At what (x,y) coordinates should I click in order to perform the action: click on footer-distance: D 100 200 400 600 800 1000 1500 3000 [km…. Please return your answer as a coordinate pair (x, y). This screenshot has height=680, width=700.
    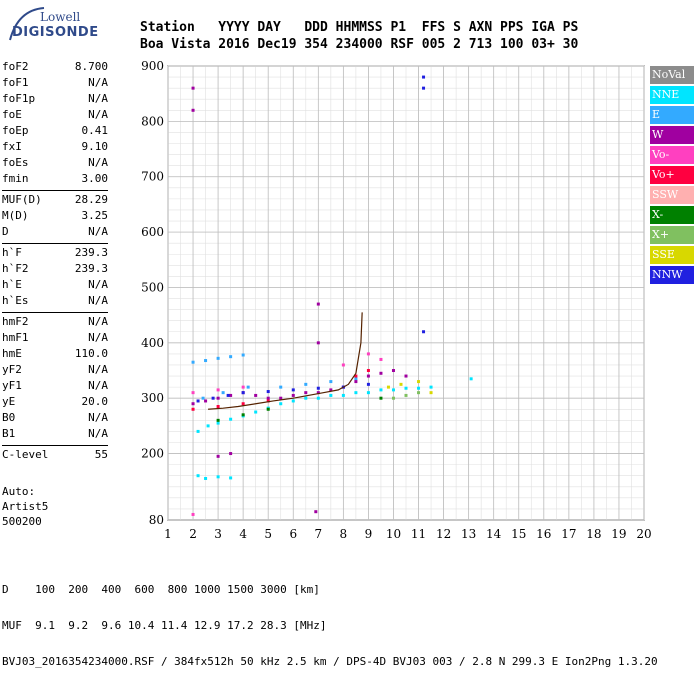
    Looking at the image, I should click on (161, 589).